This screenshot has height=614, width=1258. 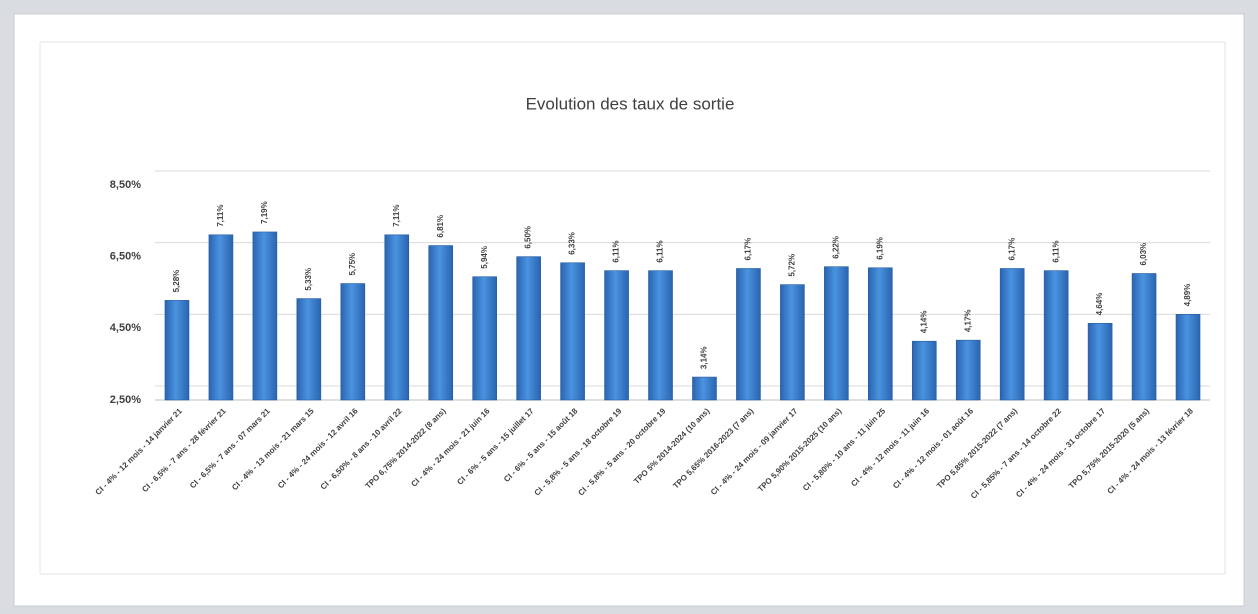 What do you see at coordinates (923, 322) in the screenshot?
I see `value-label: 4,14%` at bounding box center [923, 322].